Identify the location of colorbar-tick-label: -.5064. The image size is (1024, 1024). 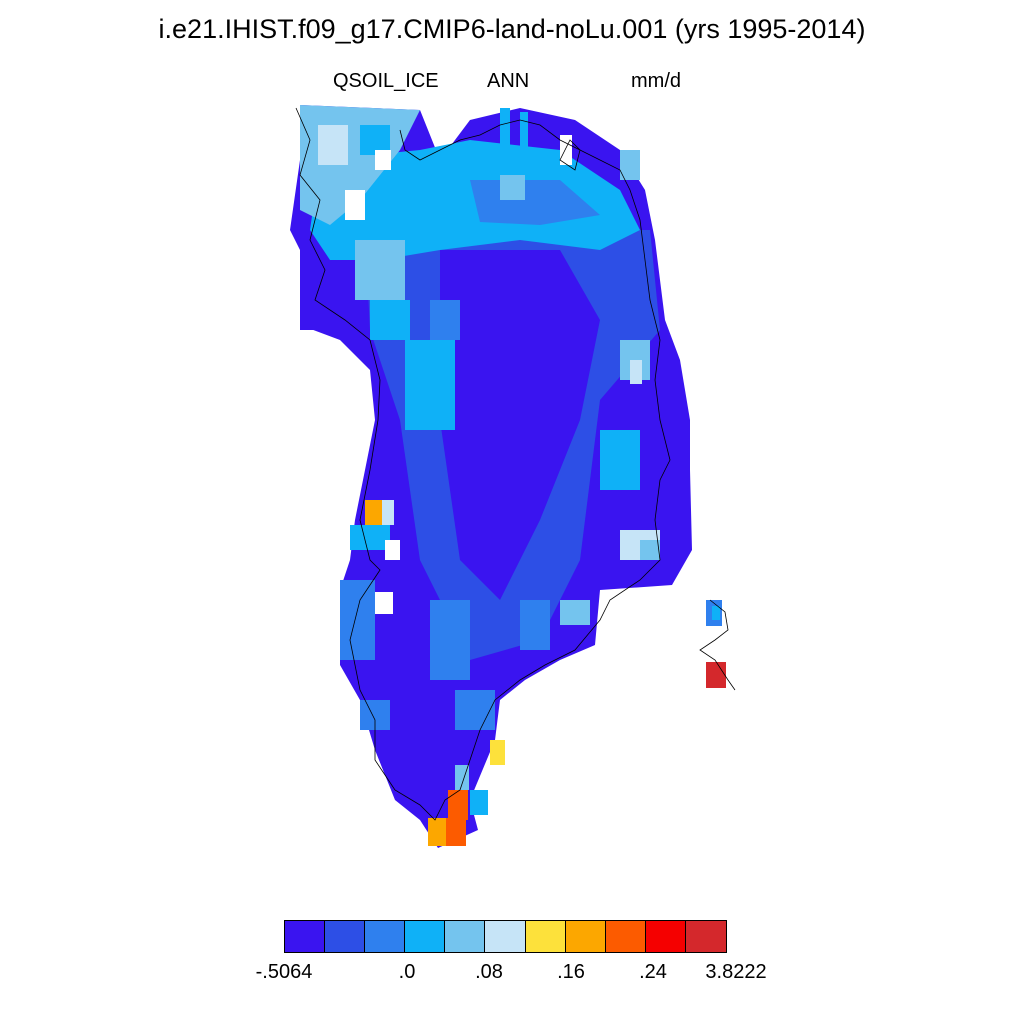
(284, 972).